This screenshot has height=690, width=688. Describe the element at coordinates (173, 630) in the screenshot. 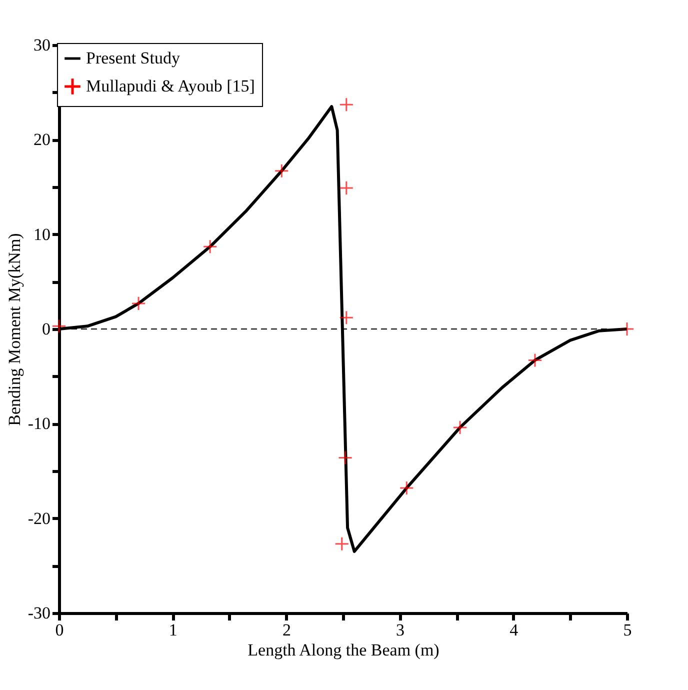

I see `x-tick-label: 1` at that location.